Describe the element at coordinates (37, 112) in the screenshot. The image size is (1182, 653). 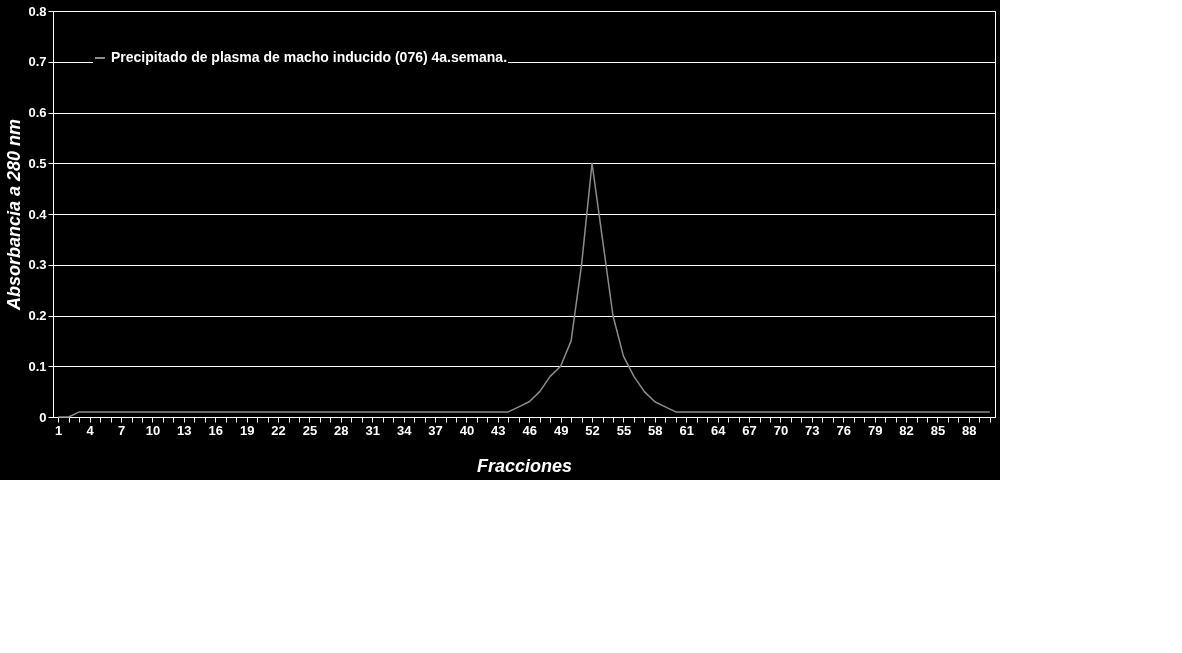
I see `y-tick-label: 0.6` at that location.